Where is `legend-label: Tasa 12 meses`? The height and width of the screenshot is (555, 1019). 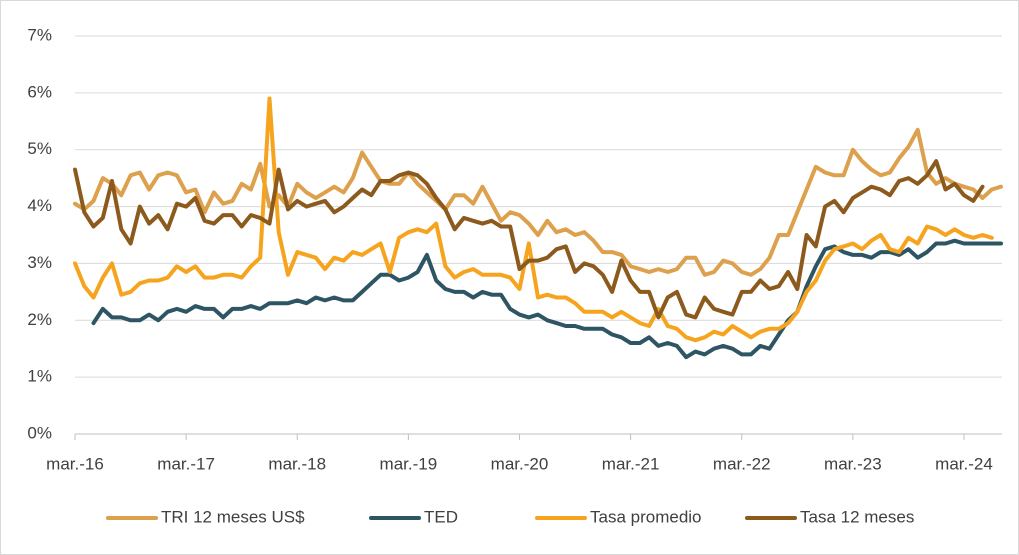 legend-label: Tasa 12 meses is located at coordinates (857, 516).